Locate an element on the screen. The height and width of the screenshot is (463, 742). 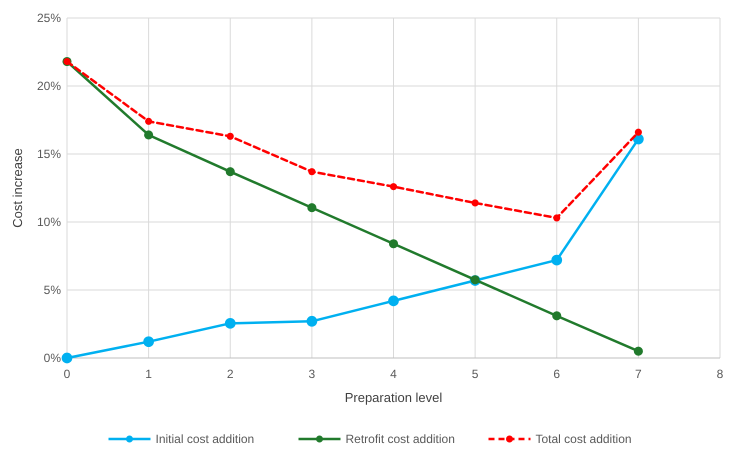
legend-label: Total cost addition is located at coordinates (584, 439).